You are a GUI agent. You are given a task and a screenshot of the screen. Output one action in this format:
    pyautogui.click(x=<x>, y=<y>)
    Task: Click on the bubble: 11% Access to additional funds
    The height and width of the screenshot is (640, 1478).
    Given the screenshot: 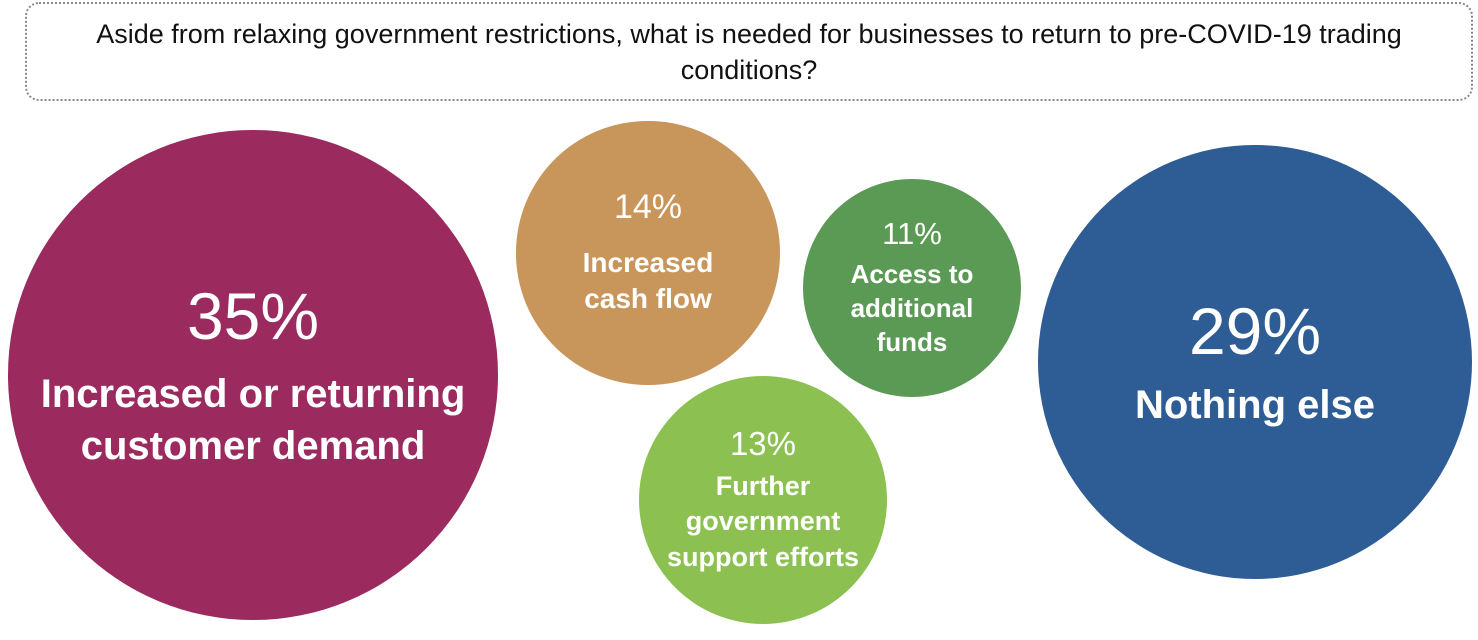 What is the action you would take?
    pyautogui.click(x=912, y=288)
    